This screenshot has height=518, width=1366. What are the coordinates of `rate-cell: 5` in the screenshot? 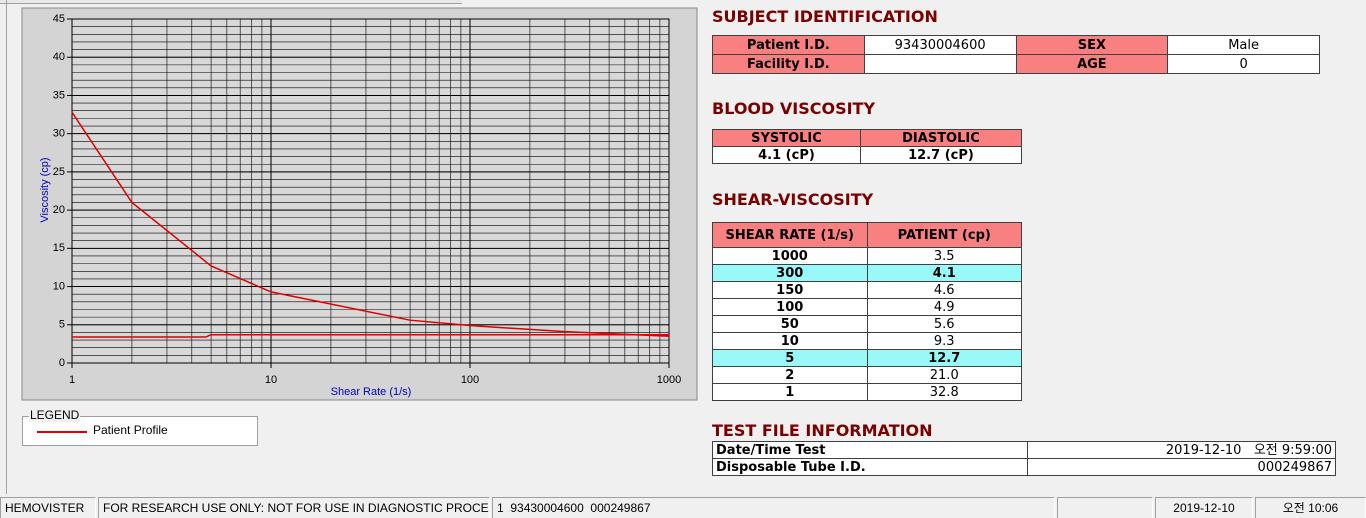 It's located at (790, 358).